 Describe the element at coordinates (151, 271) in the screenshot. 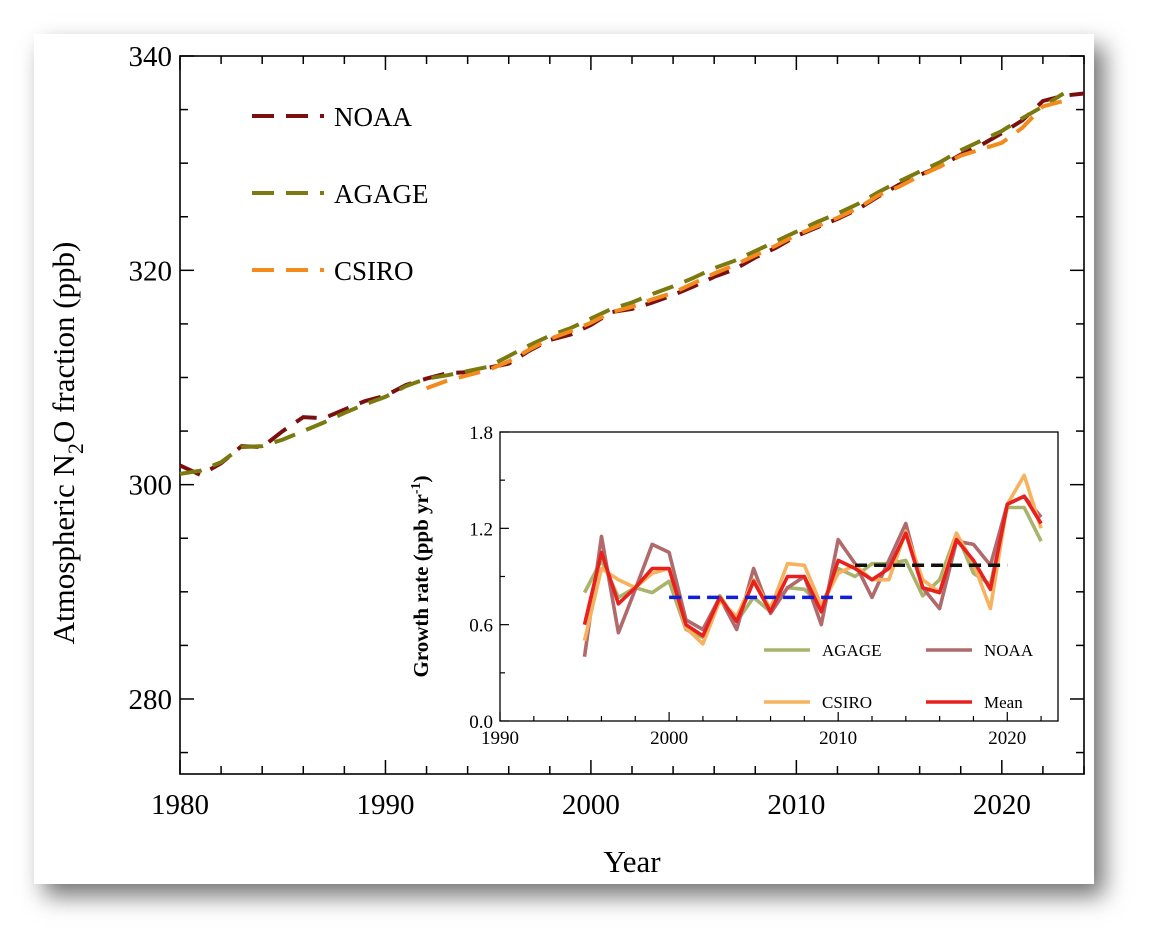

I see `main-y-tick-label: 320` at that location.